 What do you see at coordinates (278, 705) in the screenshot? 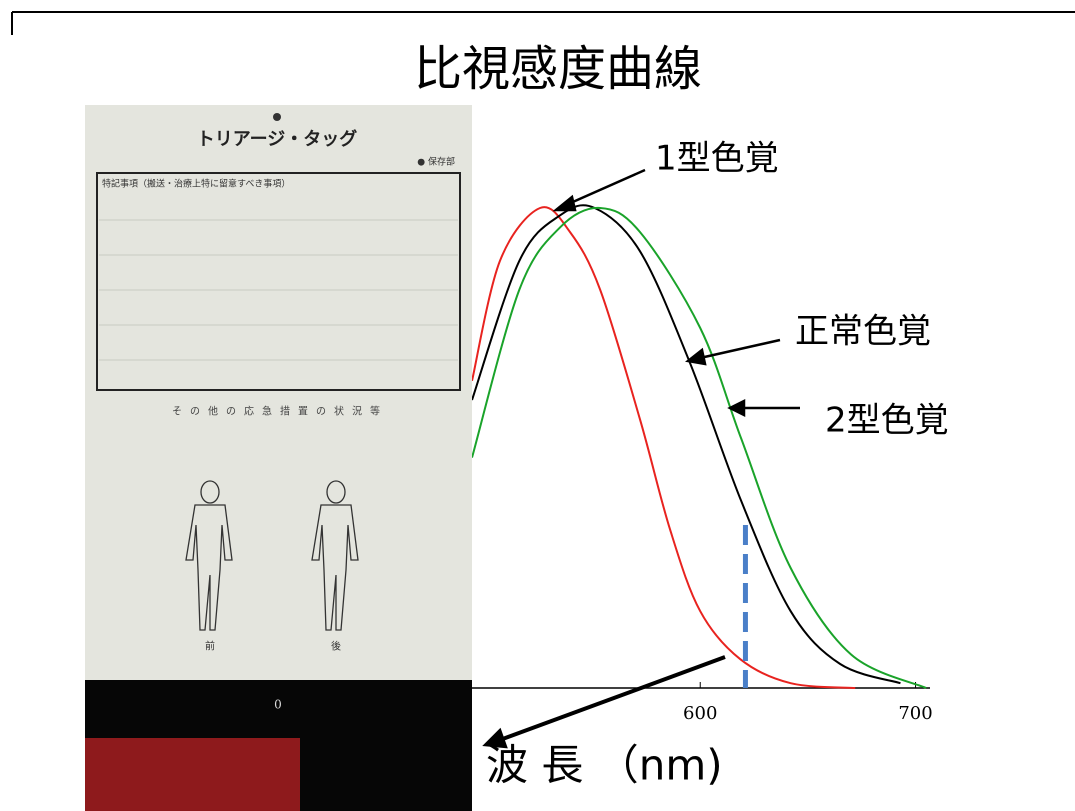
I see `tag-bottom-label: 0` at bounding box center [278, 705].